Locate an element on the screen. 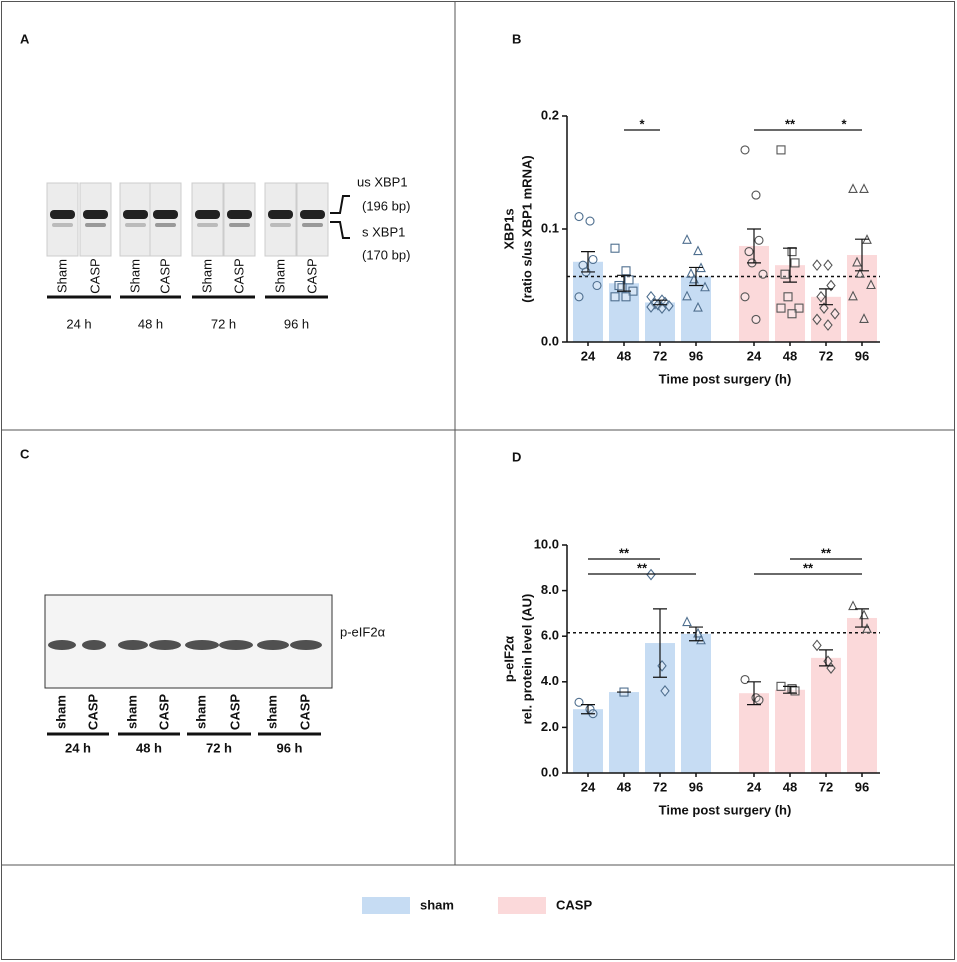 This screenshot has width=957, height=962. y-axis-label: rel. protein level (AU) is located at coordinates (526, 659).